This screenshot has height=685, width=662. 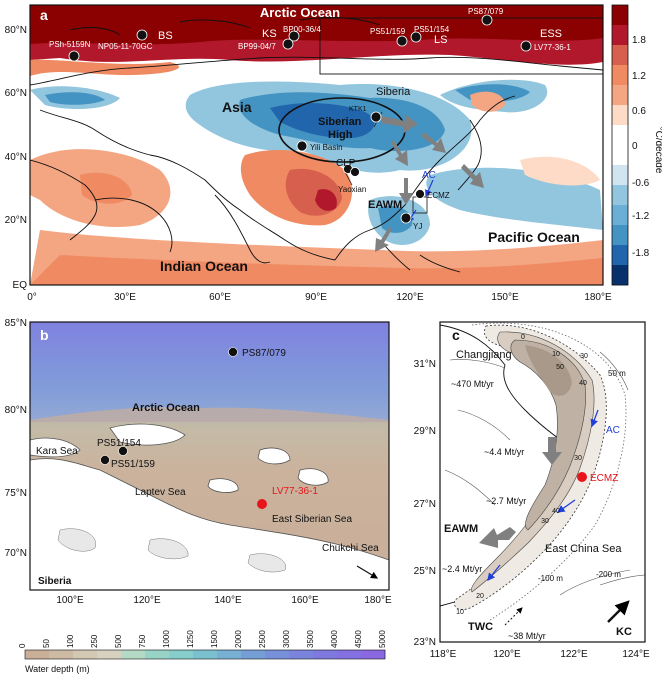 I want to click on b-site-ps51-154-dot, so click(x=123, y=451).